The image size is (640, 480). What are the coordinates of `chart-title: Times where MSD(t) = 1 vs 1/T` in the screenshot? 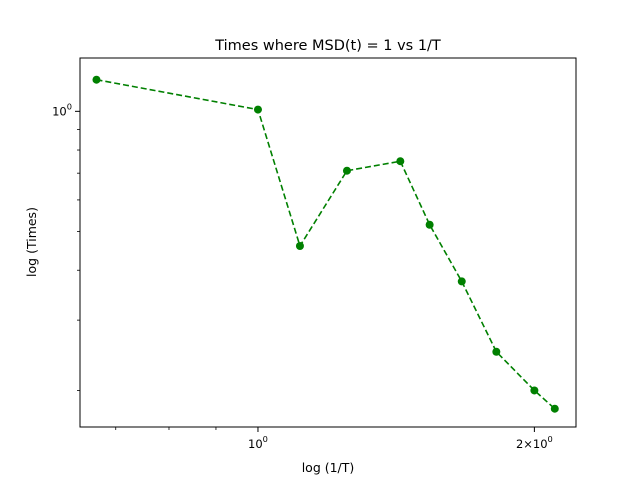 It's located at (327, 46).